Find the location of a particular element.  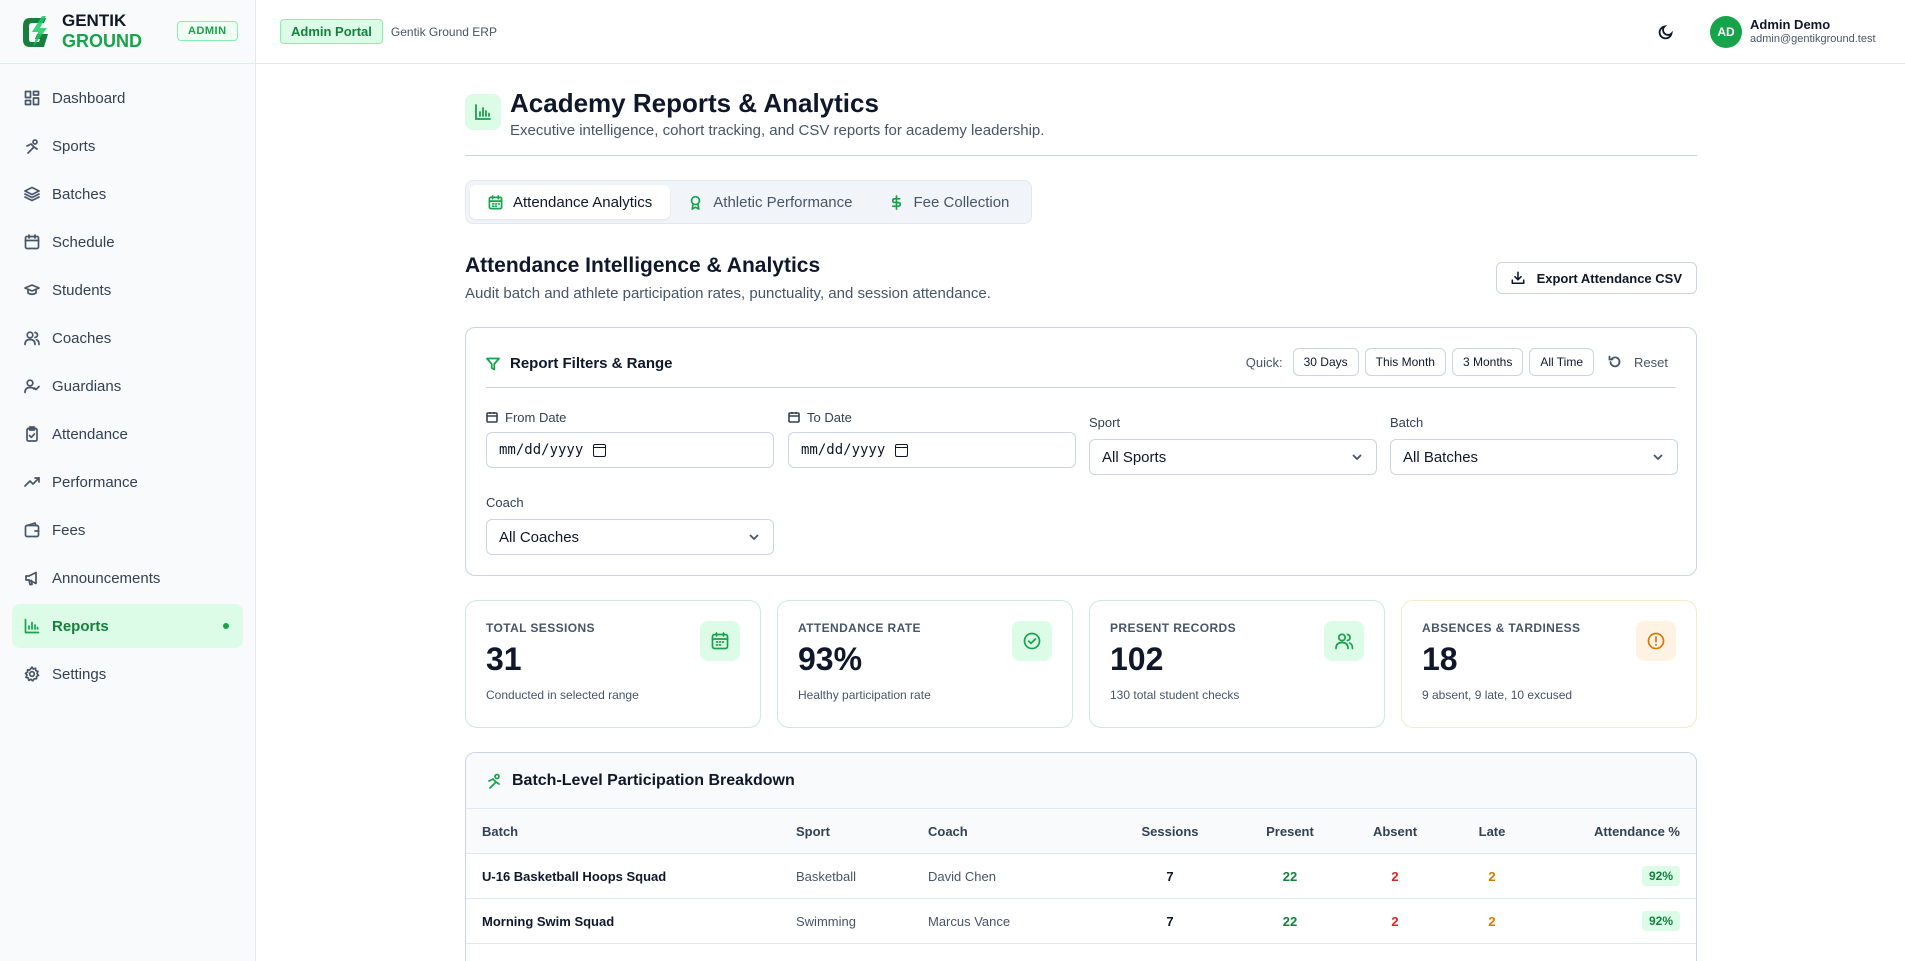

tab-athletic-performance: Athletic Performance is located at coordinates (770, 202).